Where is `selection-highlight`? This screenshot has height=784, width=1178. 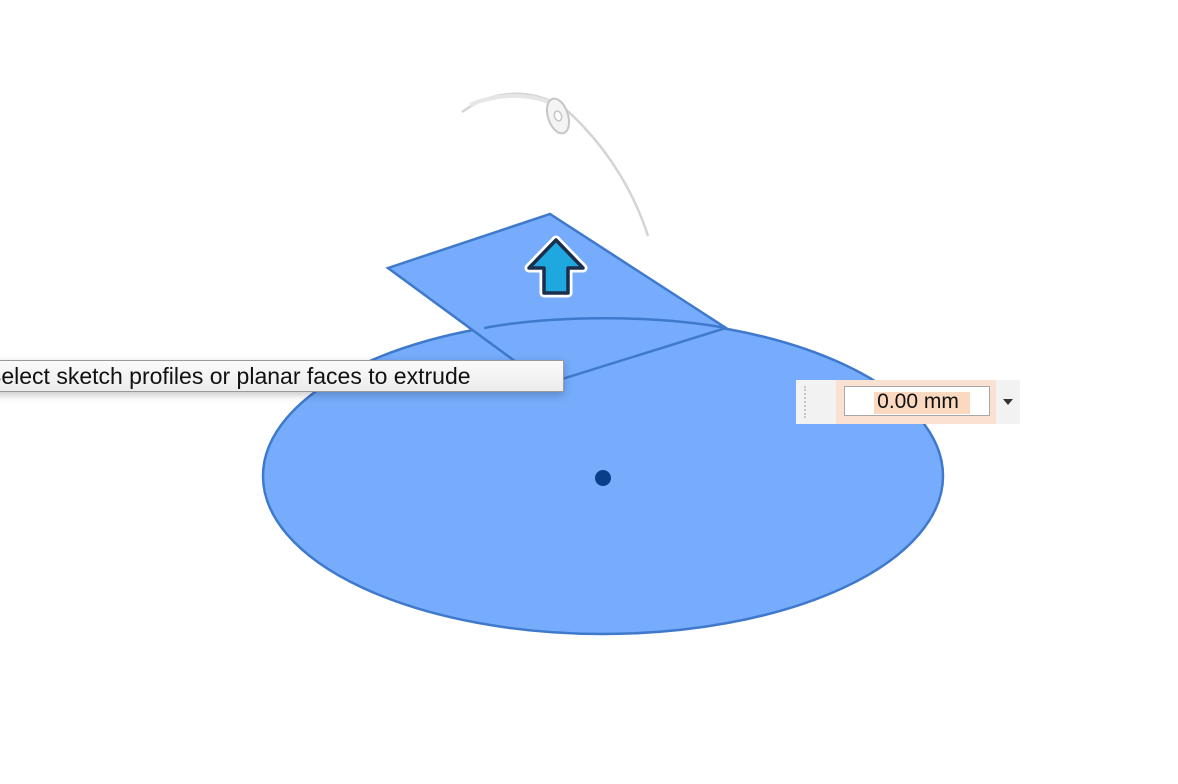
selection-highlight is located at coordinates (922, 403).